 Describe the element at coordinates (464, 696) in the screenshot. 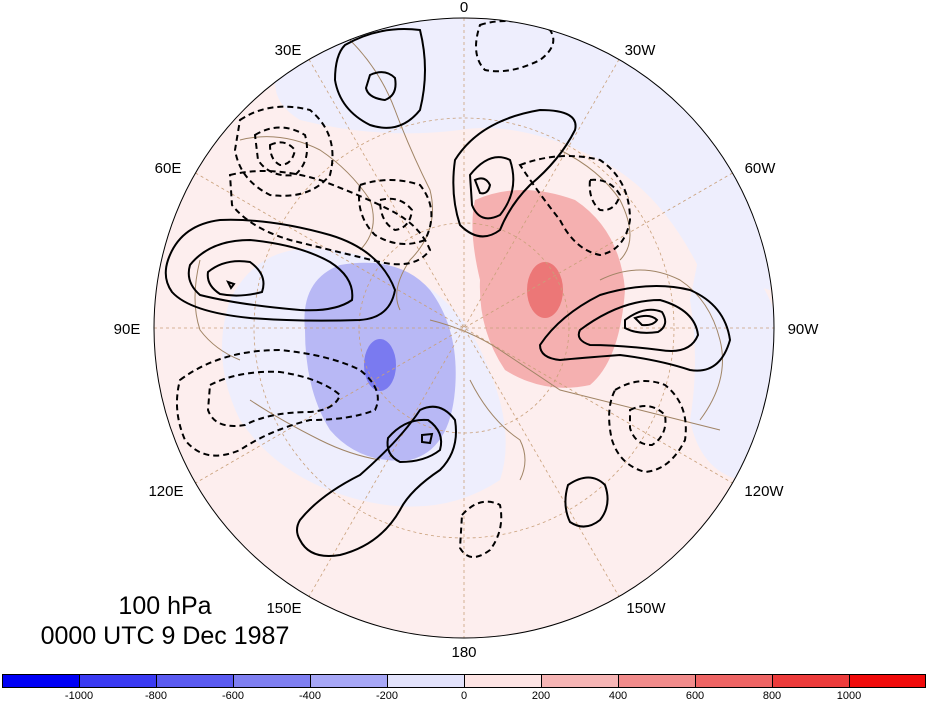

I see `colorbar-tick-label: 0` at that location.